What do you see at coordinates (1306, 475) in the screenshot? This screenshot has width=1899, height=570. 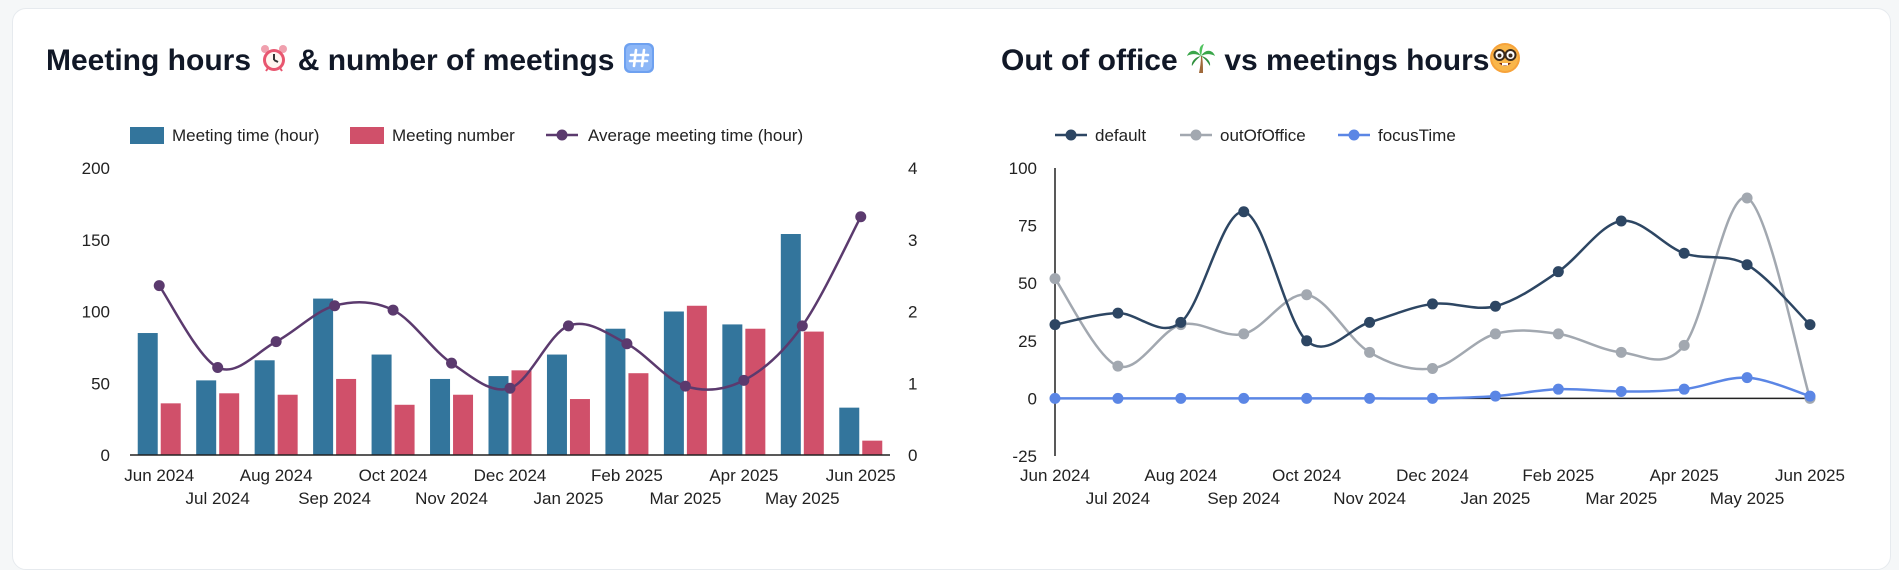 I see `x-tick-label: Oct 2024` at bounding box center [1306, 475].